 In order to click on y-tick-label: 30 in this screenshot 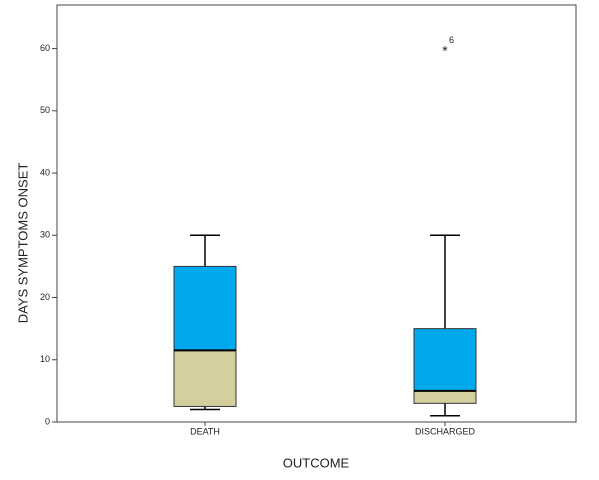, I will do `click(45, 235)`.